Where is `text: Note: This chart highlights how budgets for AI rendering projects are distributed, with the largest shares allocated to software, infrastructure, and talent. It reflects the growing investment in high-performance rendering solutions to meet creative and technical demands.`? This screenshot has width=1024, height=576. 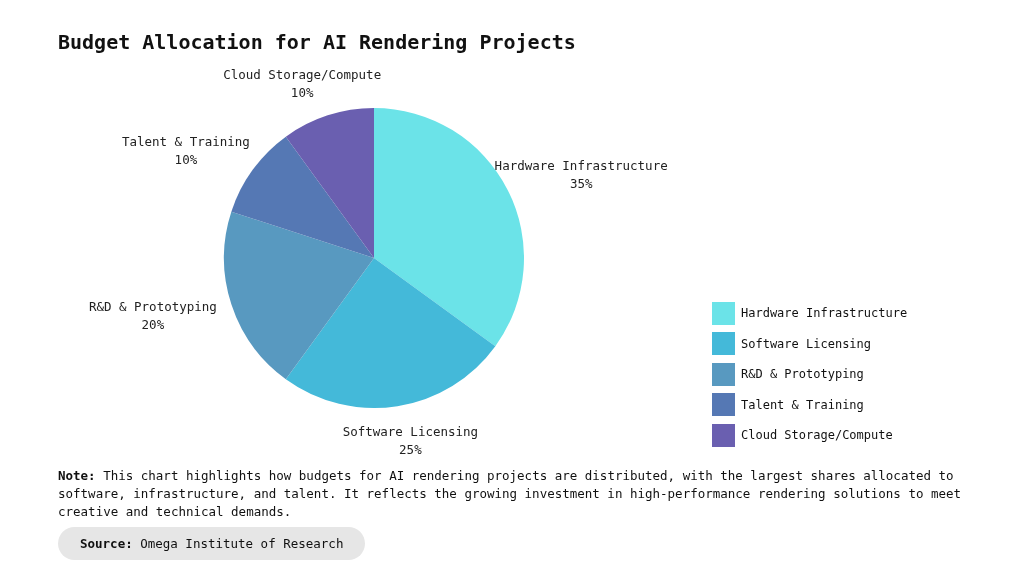 text: Note: This chart highlights how budgets for AI rendering projects are distributed, with the largest shares allocated to software, infrastructure, and talent. It reflects the growing investment in high-performance rendering solutions to meet creative and technical demands. is located at coordinates (510, 494).